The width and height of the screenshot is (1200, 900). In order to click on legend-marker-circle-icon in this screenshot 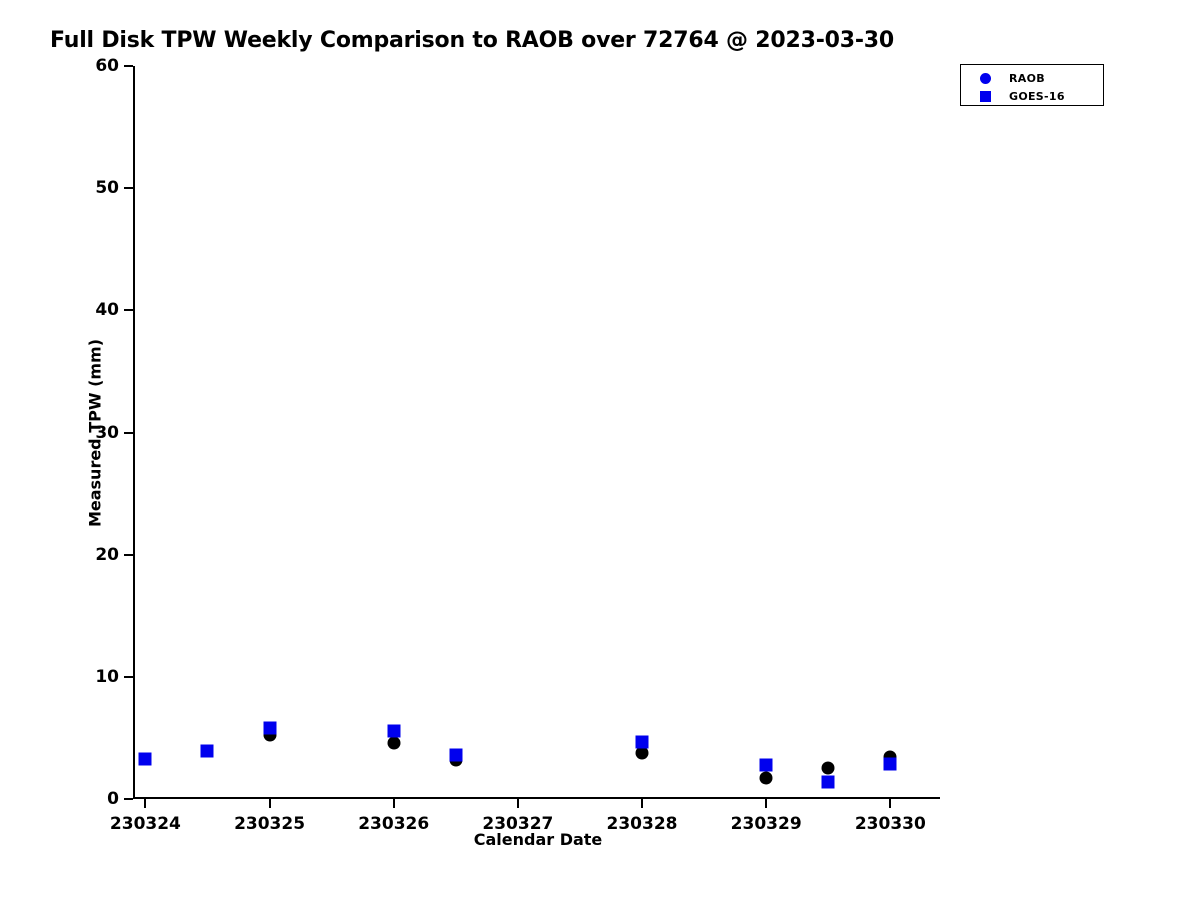, I will do `click(985, 78)`.